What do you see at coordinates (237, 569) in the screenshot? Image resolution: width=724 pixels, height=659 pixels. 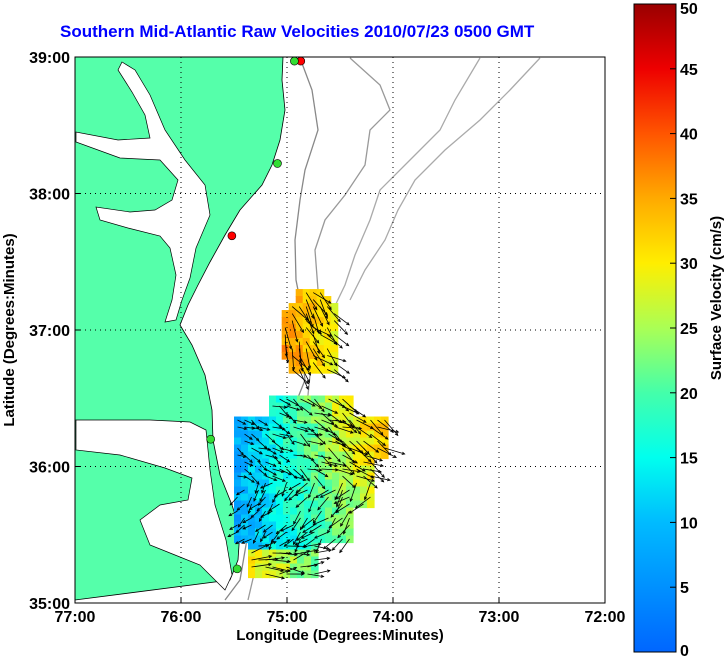 I see `hf-radar-station` at bounding box center [237, 569].